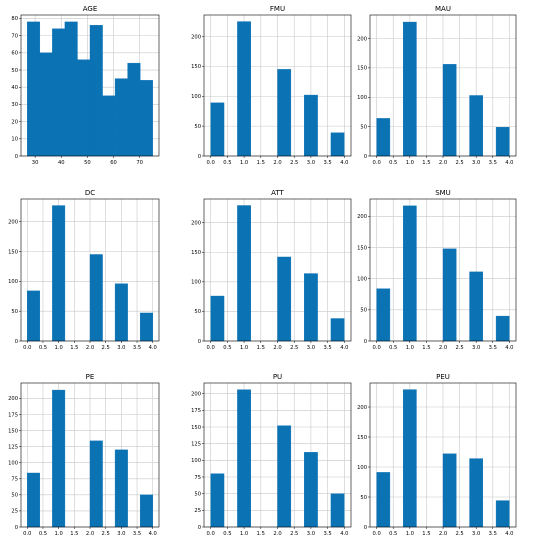 This screenshot has height=538, width=550. Describe the element at coordinates (90, 9) in the screenshot. I see `panel-title: AGE` at that location.